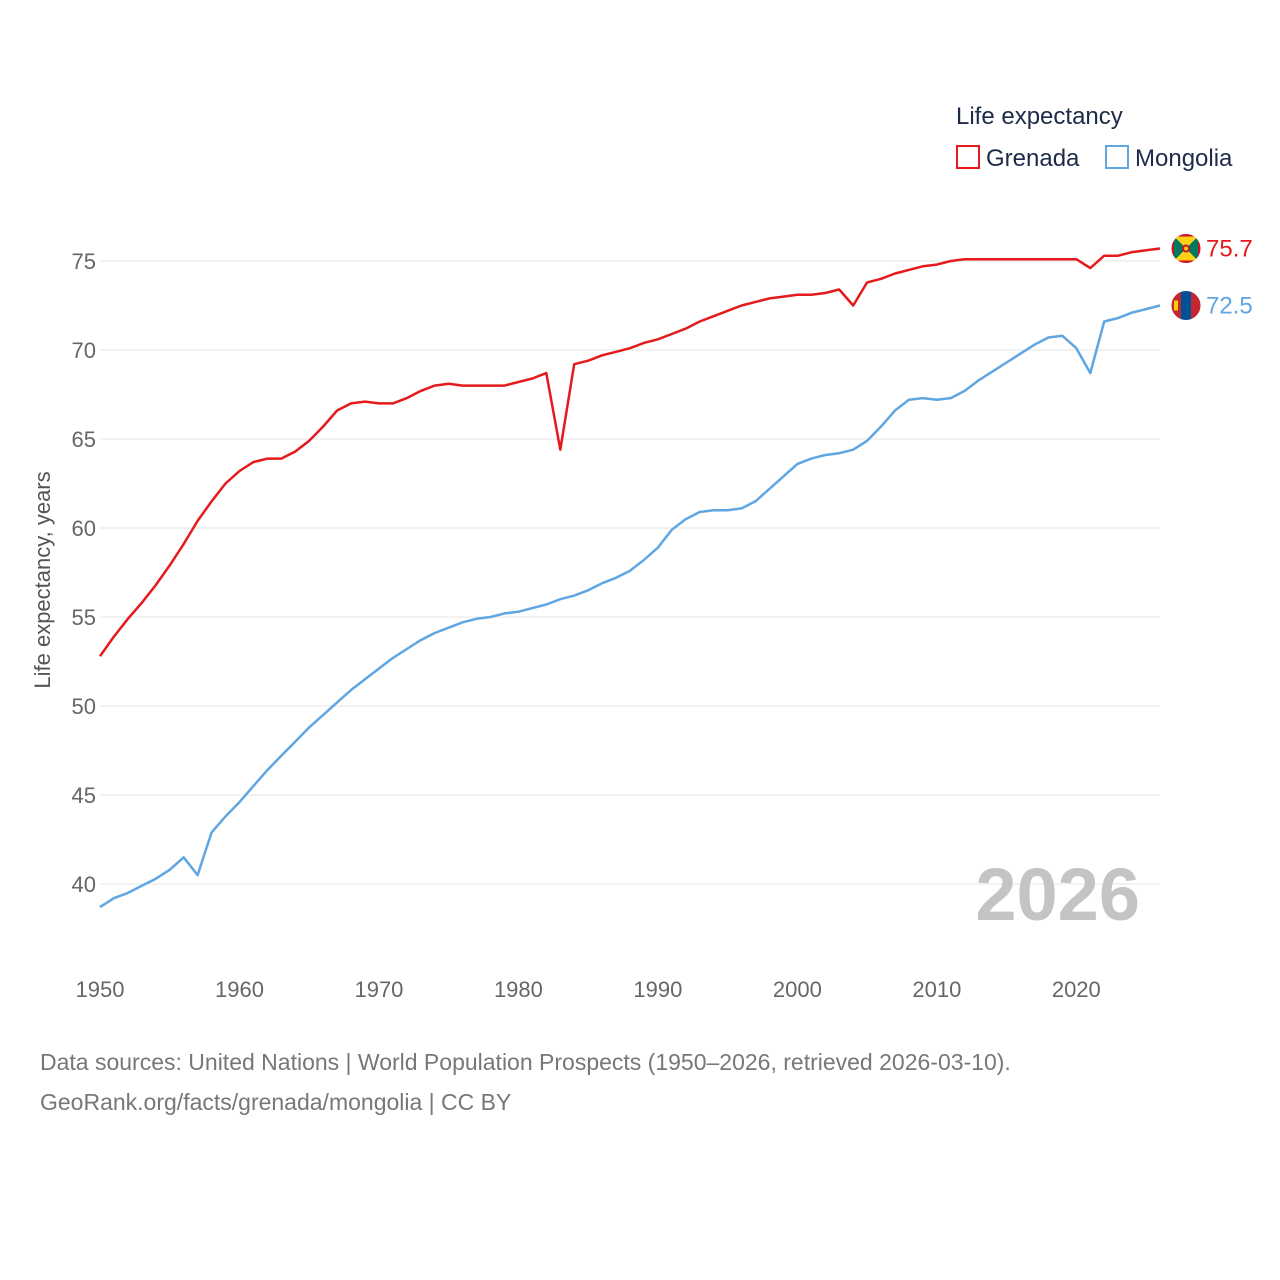 This screenshot has width=1280, height=1280. What do you see at coordinates (968, 157) in the screenshot?
I see `legend-swatch-grenada` at bounding box center [968, 157].